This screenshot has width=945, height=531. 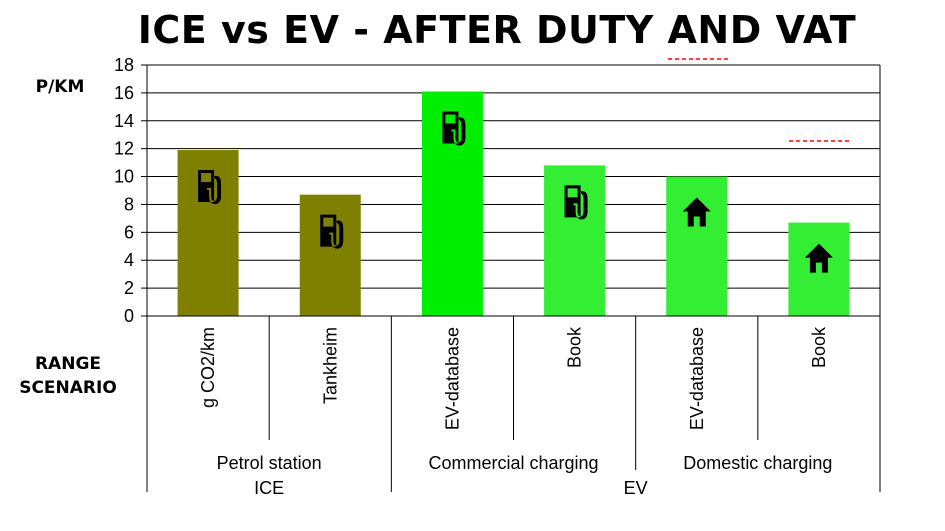 What do you see at coordinates (124, 177) in the screenshot?
I see `y-tick-label: 10` at bounding box center [124, 177].